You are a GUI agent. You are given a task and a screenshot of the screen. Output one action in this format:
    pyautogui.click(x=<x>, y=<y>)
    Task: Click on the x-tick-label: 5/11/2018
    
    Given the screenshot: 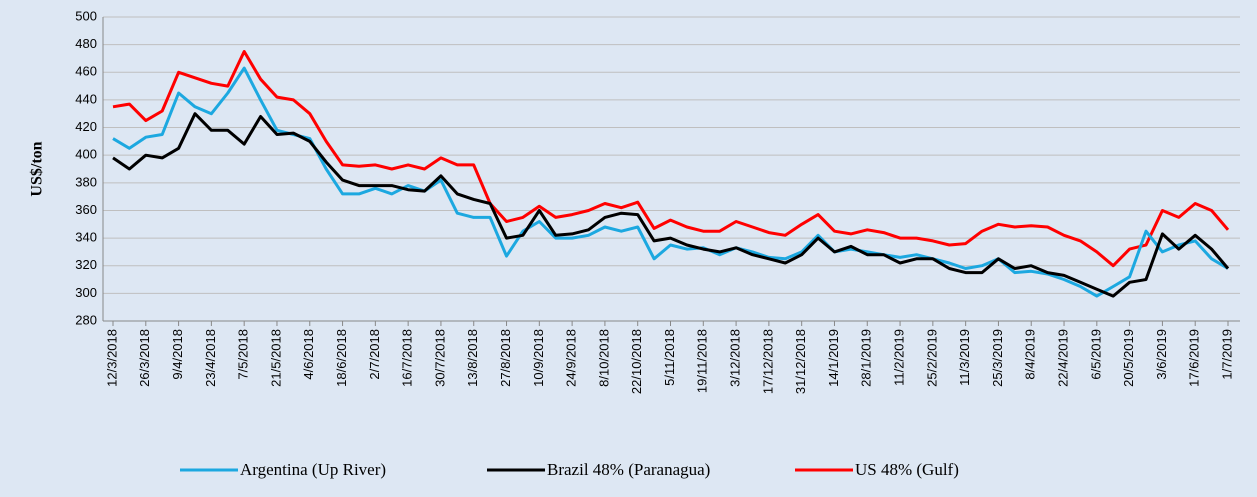 What is the action you would take?
    pyautogui.click(x=669, y=357)
    